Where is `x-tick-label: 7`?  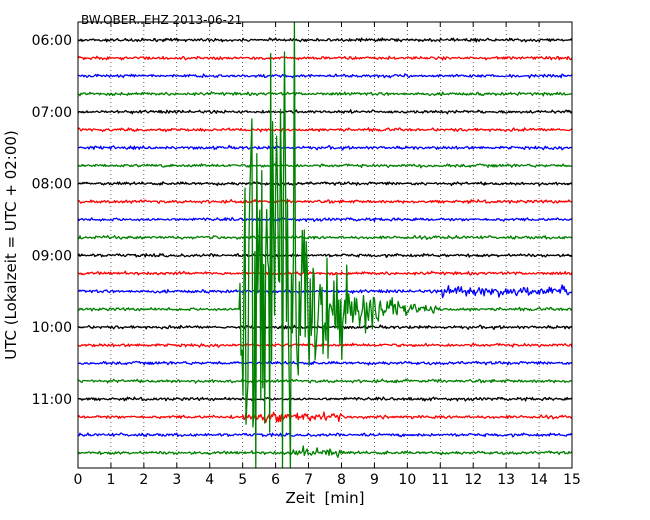 x-tick-label: 7 is located at coordinates (308, 480).